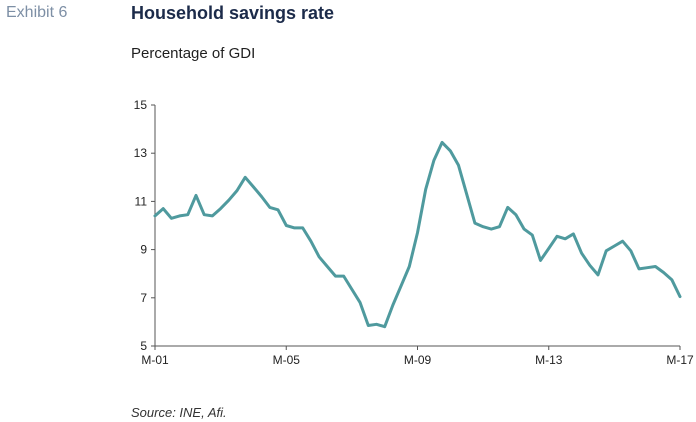 This screenshot has height=422, width=696. I want to click on x-tick-label: M-13, so click(549, 360).